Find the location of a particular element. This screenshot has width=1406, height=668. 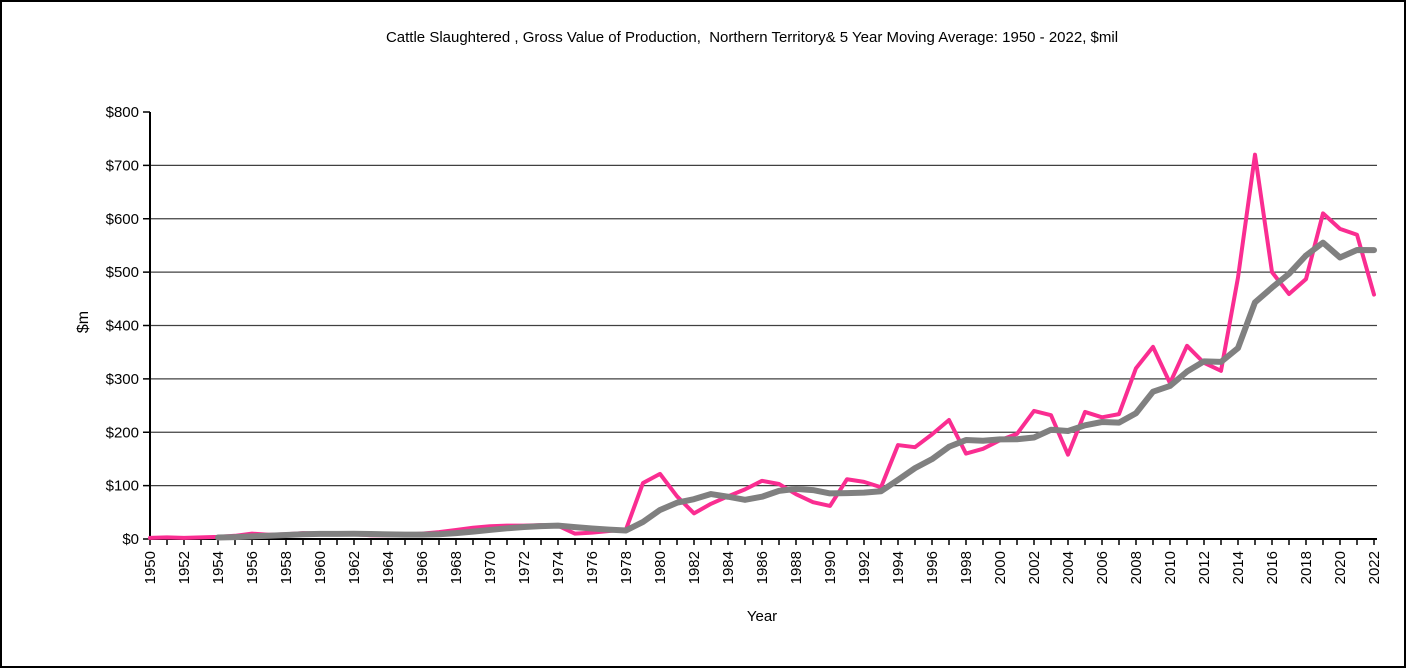

x-axis-tick-label: 2002 is located at coordinates (1034, 567).